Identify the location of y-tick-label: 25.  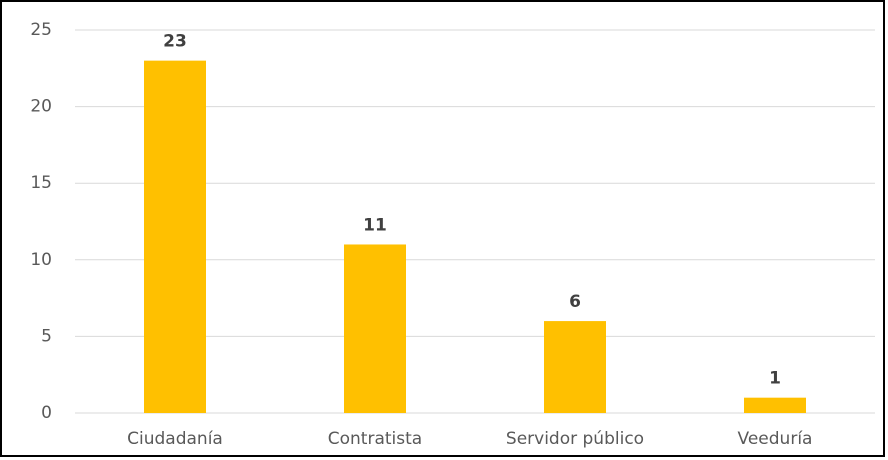
(41, 30).